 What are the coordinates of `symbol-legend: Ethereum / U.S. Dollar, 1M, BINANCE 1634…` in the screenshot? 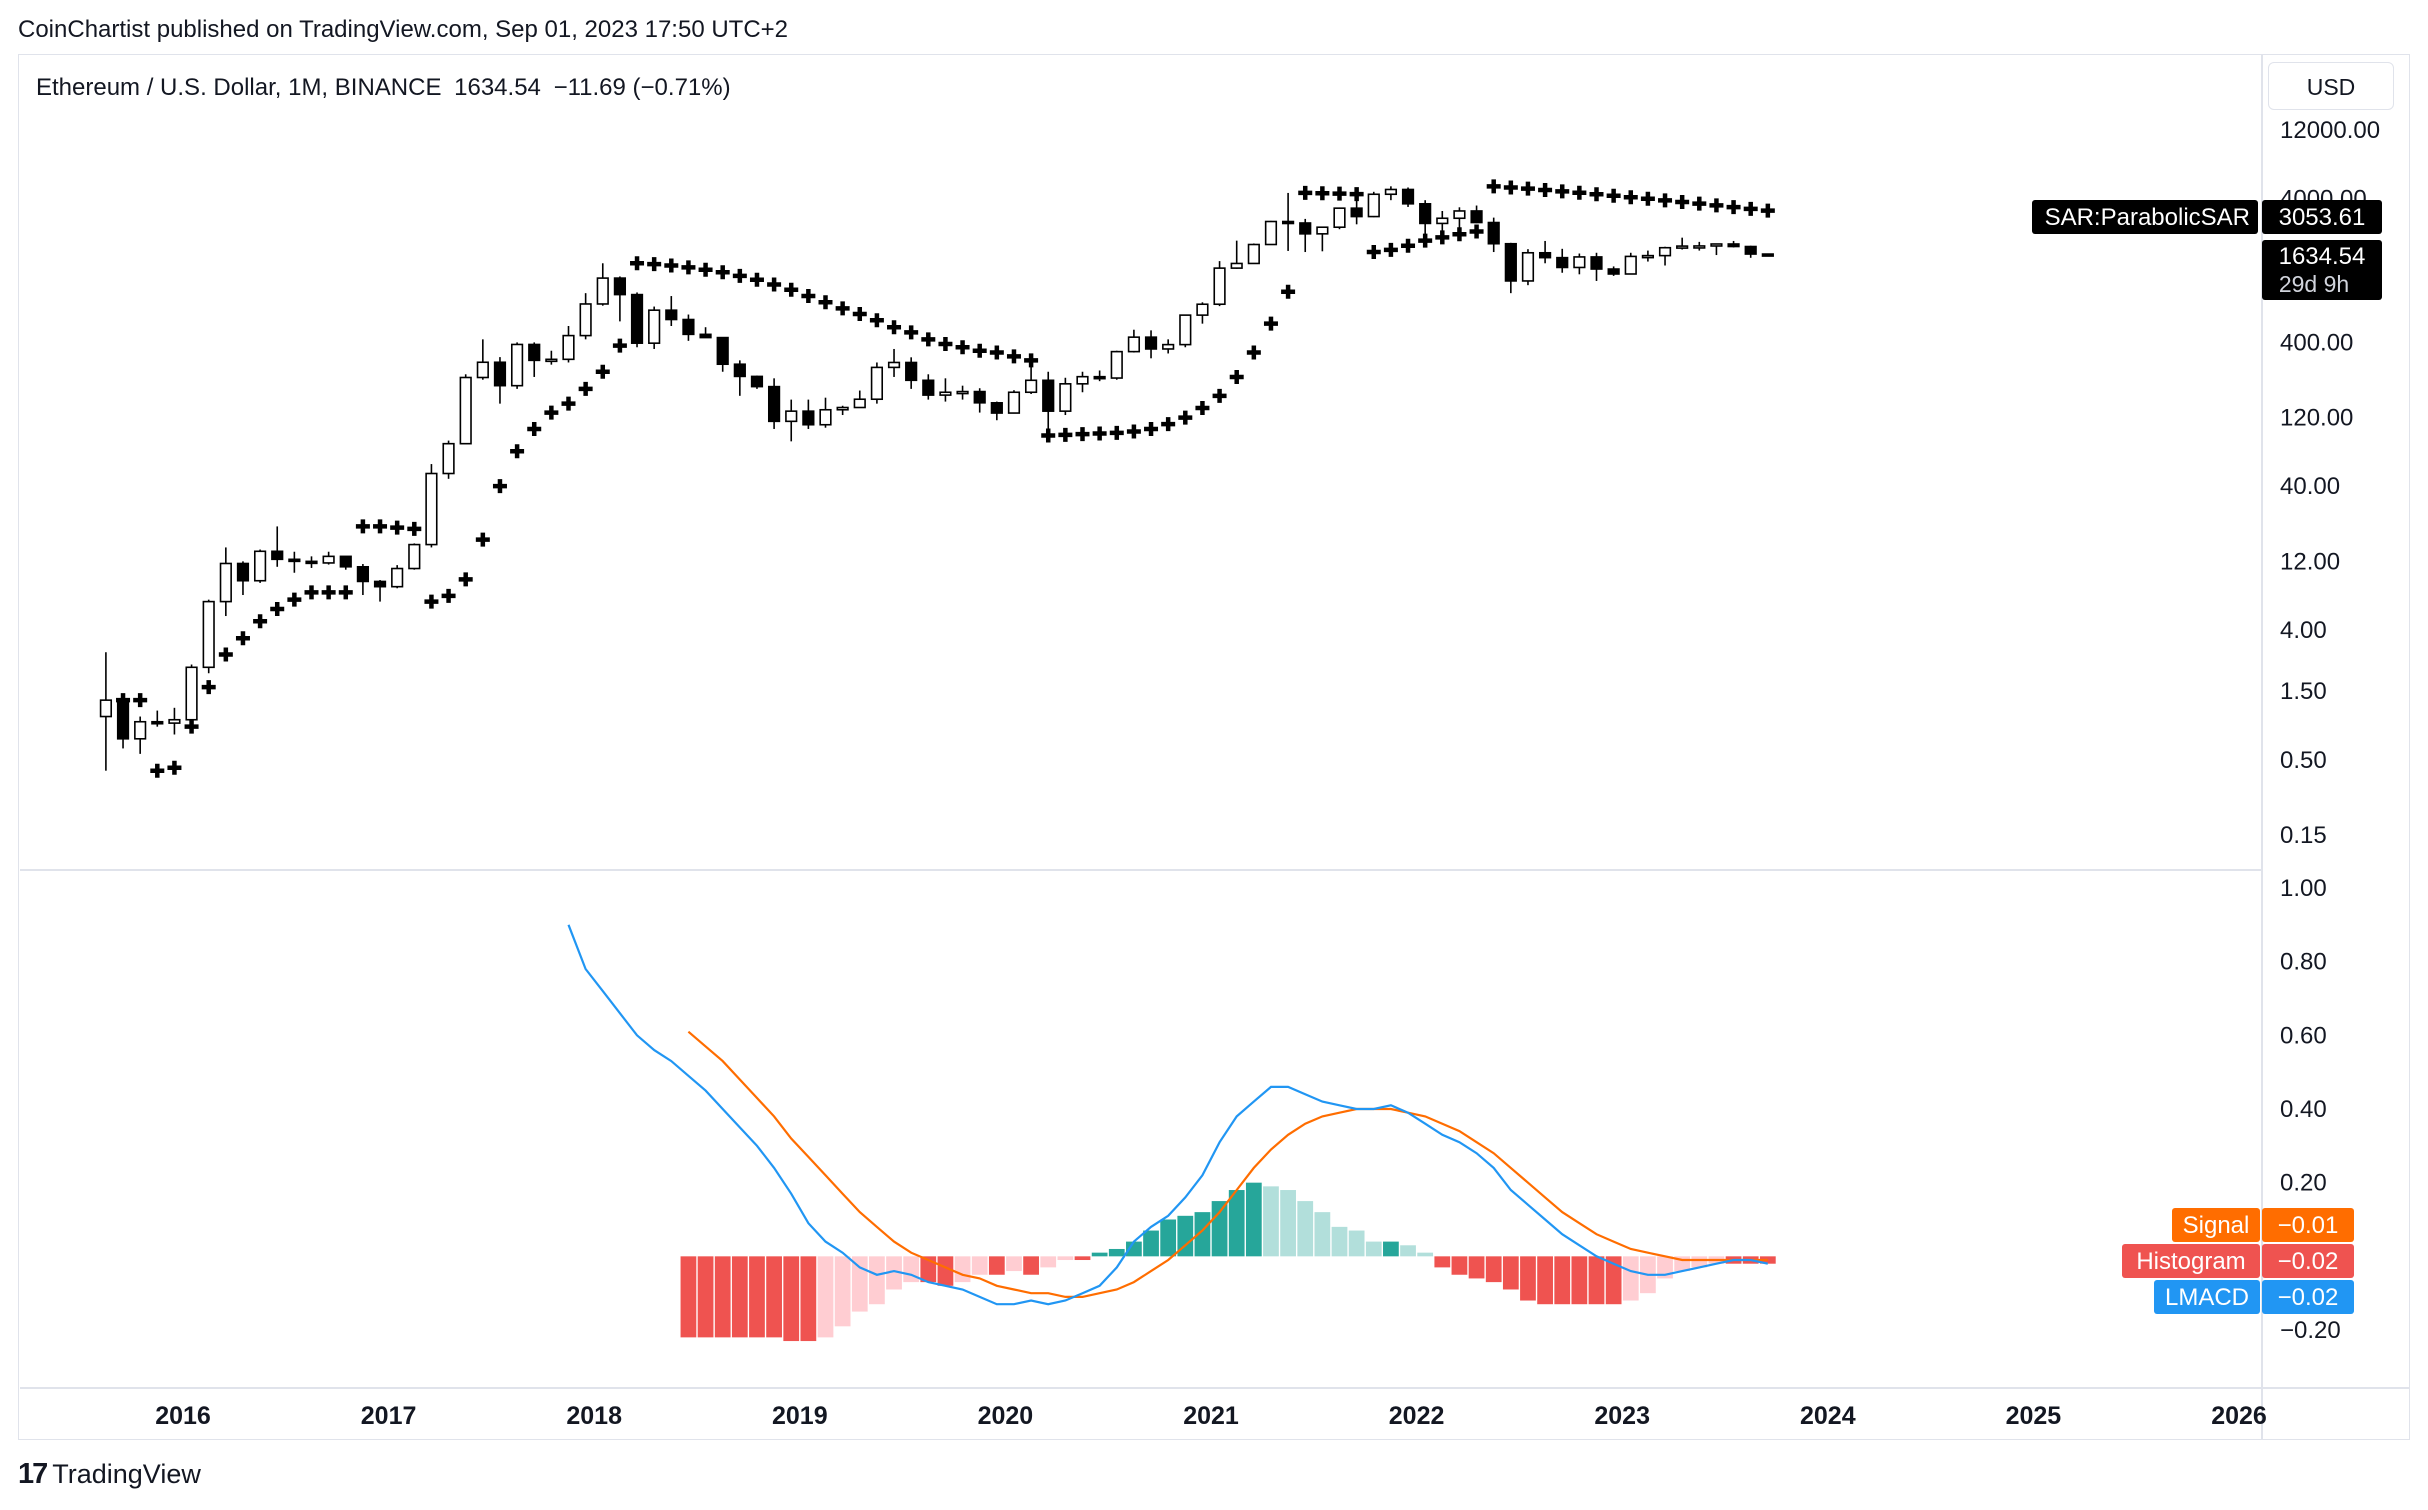 It's located at (386, 88).